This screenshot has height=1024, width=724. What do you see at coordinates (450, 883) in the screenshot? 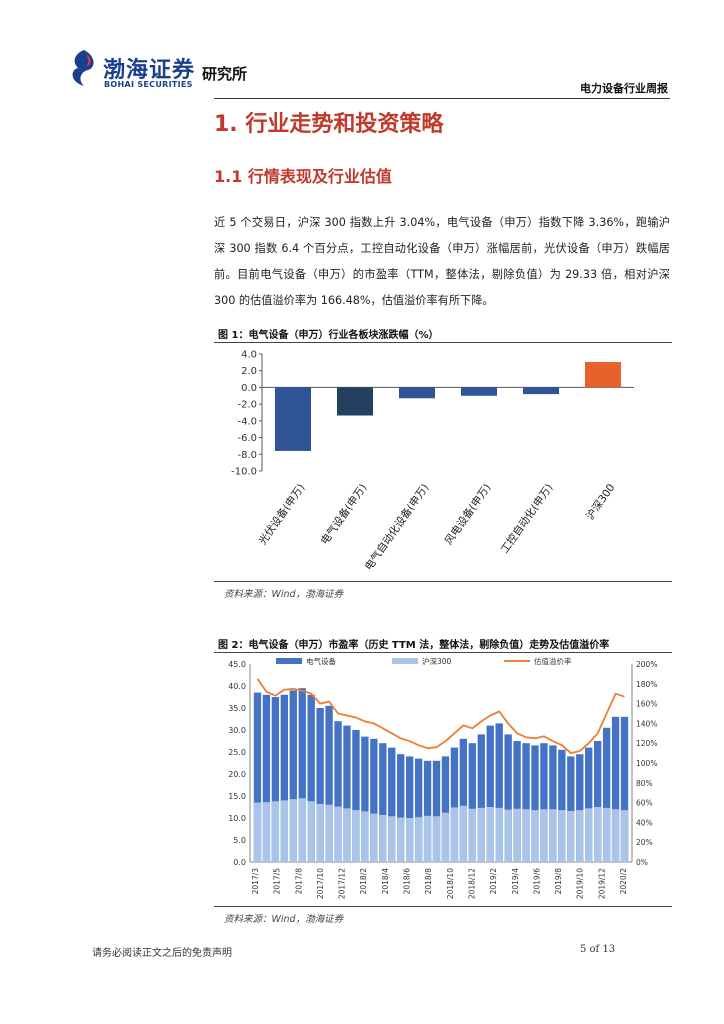
I see `x-tick-label: 2018/10` at bounding box center [450, 883].